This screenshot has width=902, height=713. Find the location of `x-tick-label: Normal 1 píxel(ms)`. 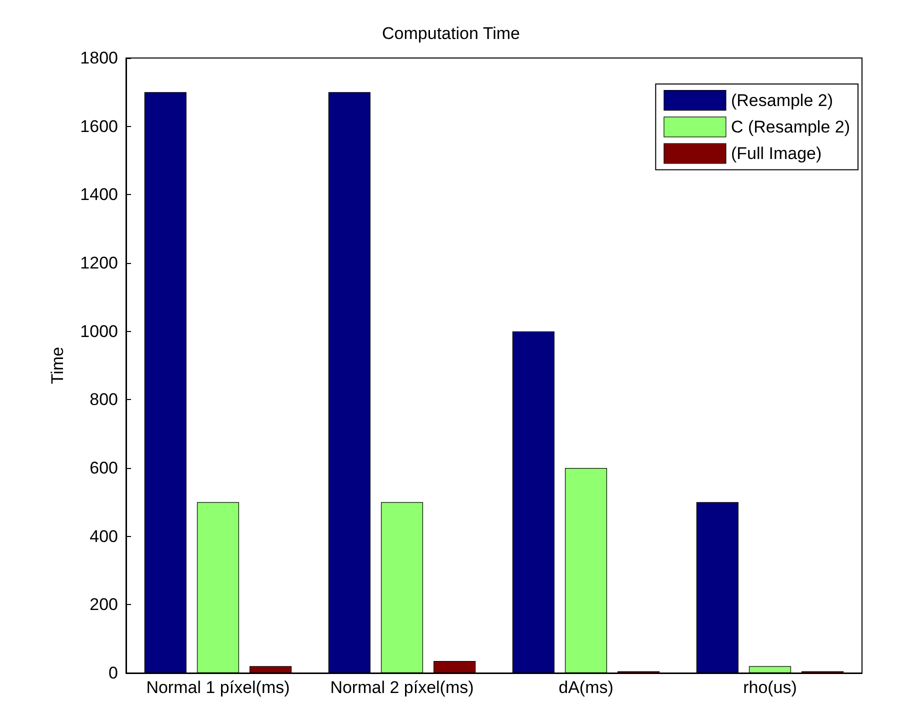

x-tick-label: Normal 1 píxel(ms) is located at coordinates (218, 687).